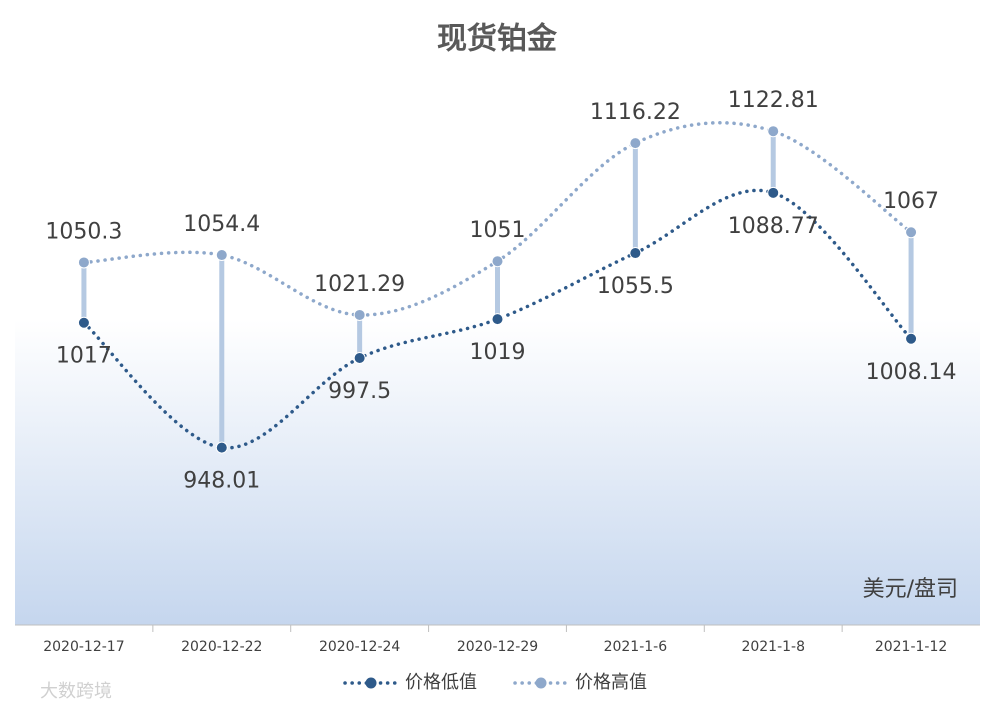  I want to click on unit-label: 美元/盘司, so click(910, 589).